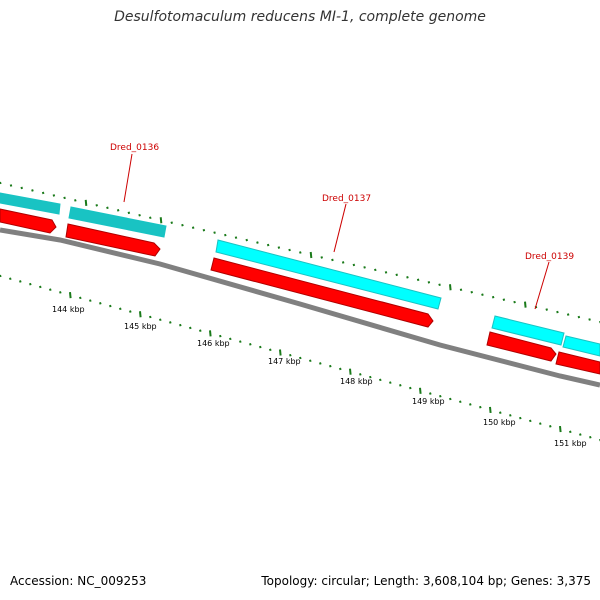 The height and width of the screenshot is (600, 600). What do you see at coordinates (581, 346) in the screenshot?
I see `forward-gene-partial-right` at bounding box center [581, 346].